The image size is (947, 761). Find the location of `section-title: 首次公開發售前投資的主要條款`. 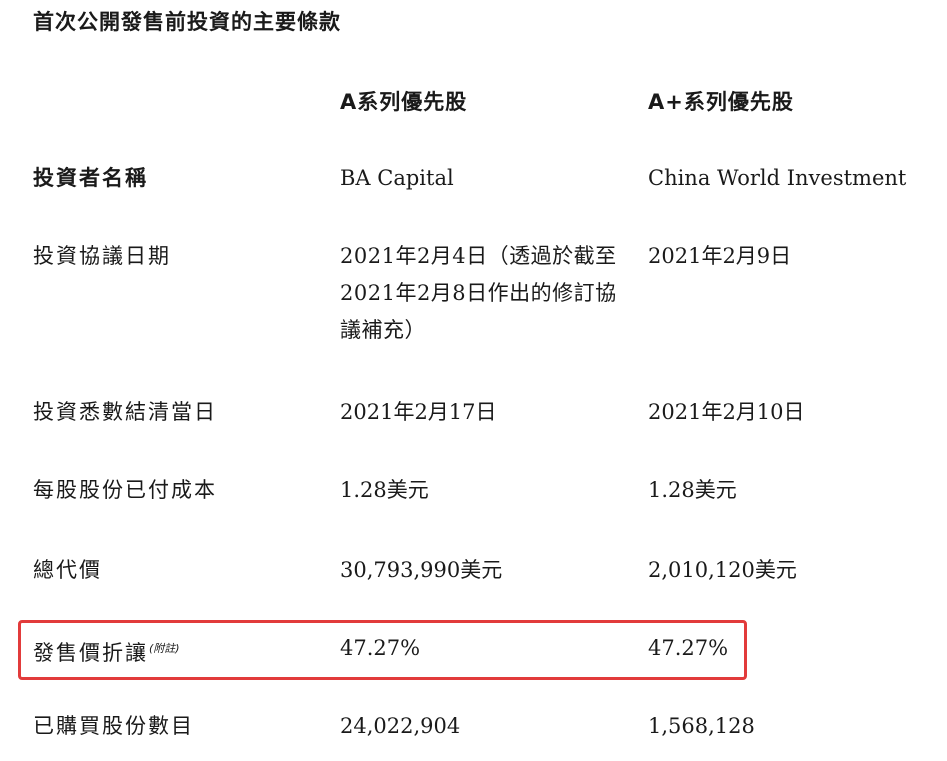

section-title: 首次公開發售前投資的主要條款 is located at coordinates (187, 22).